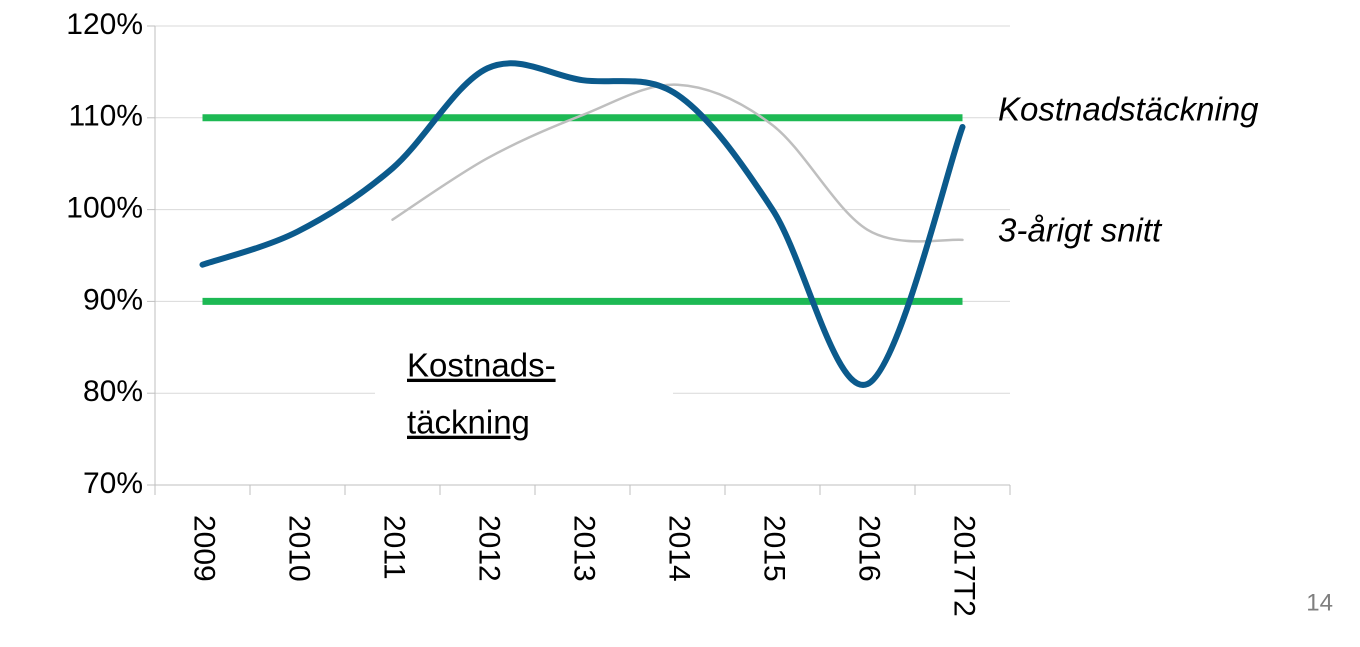 The width and height of the screenshot is (1360, 647). I want to click on annotation-box, so click(524, 400).